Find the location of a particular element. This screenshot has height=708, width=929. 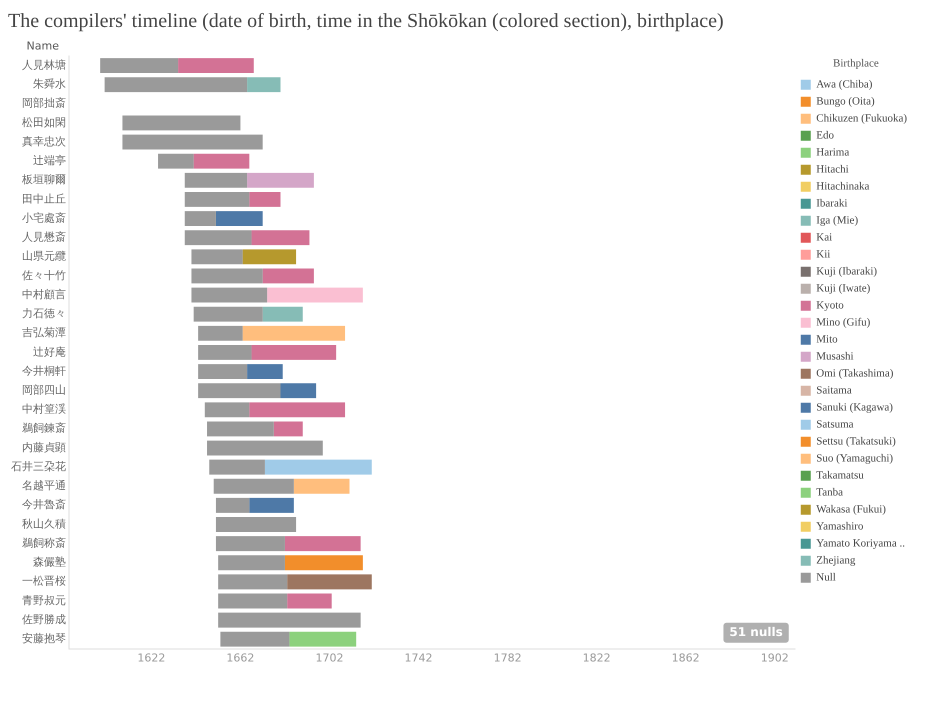

x-tick-label: 1662 is located at coordinates (240, 657).